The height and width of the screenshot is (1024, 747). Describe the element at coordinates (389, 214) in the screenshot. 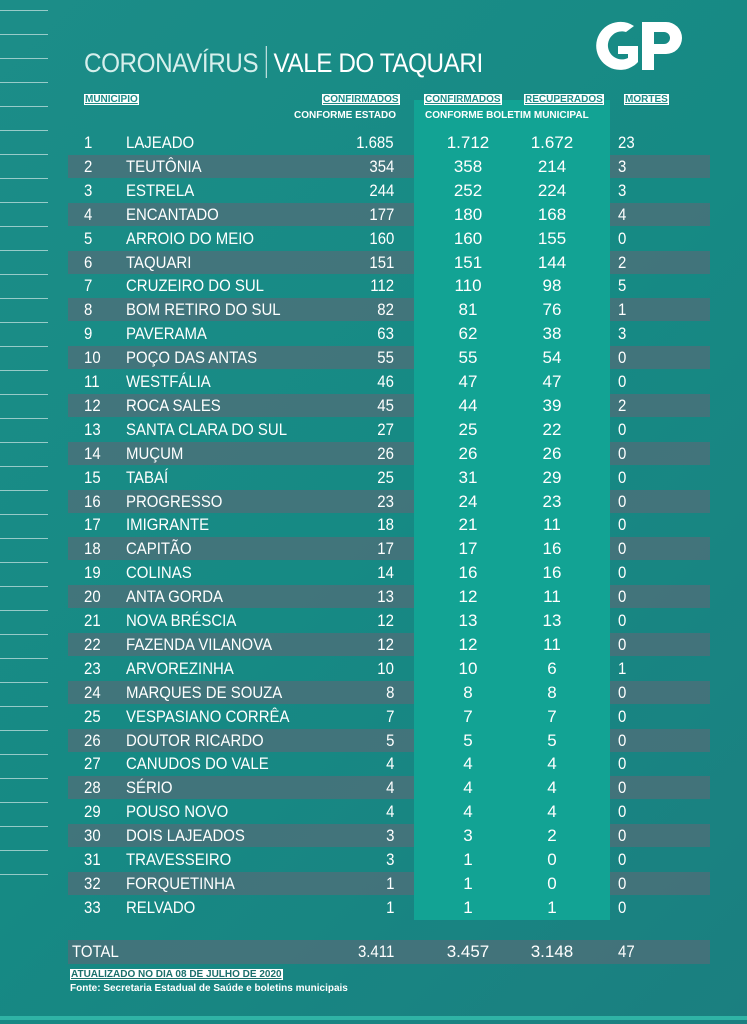

I see `table-row: 4 ENCANTADO 177 180 168 4` at that location.